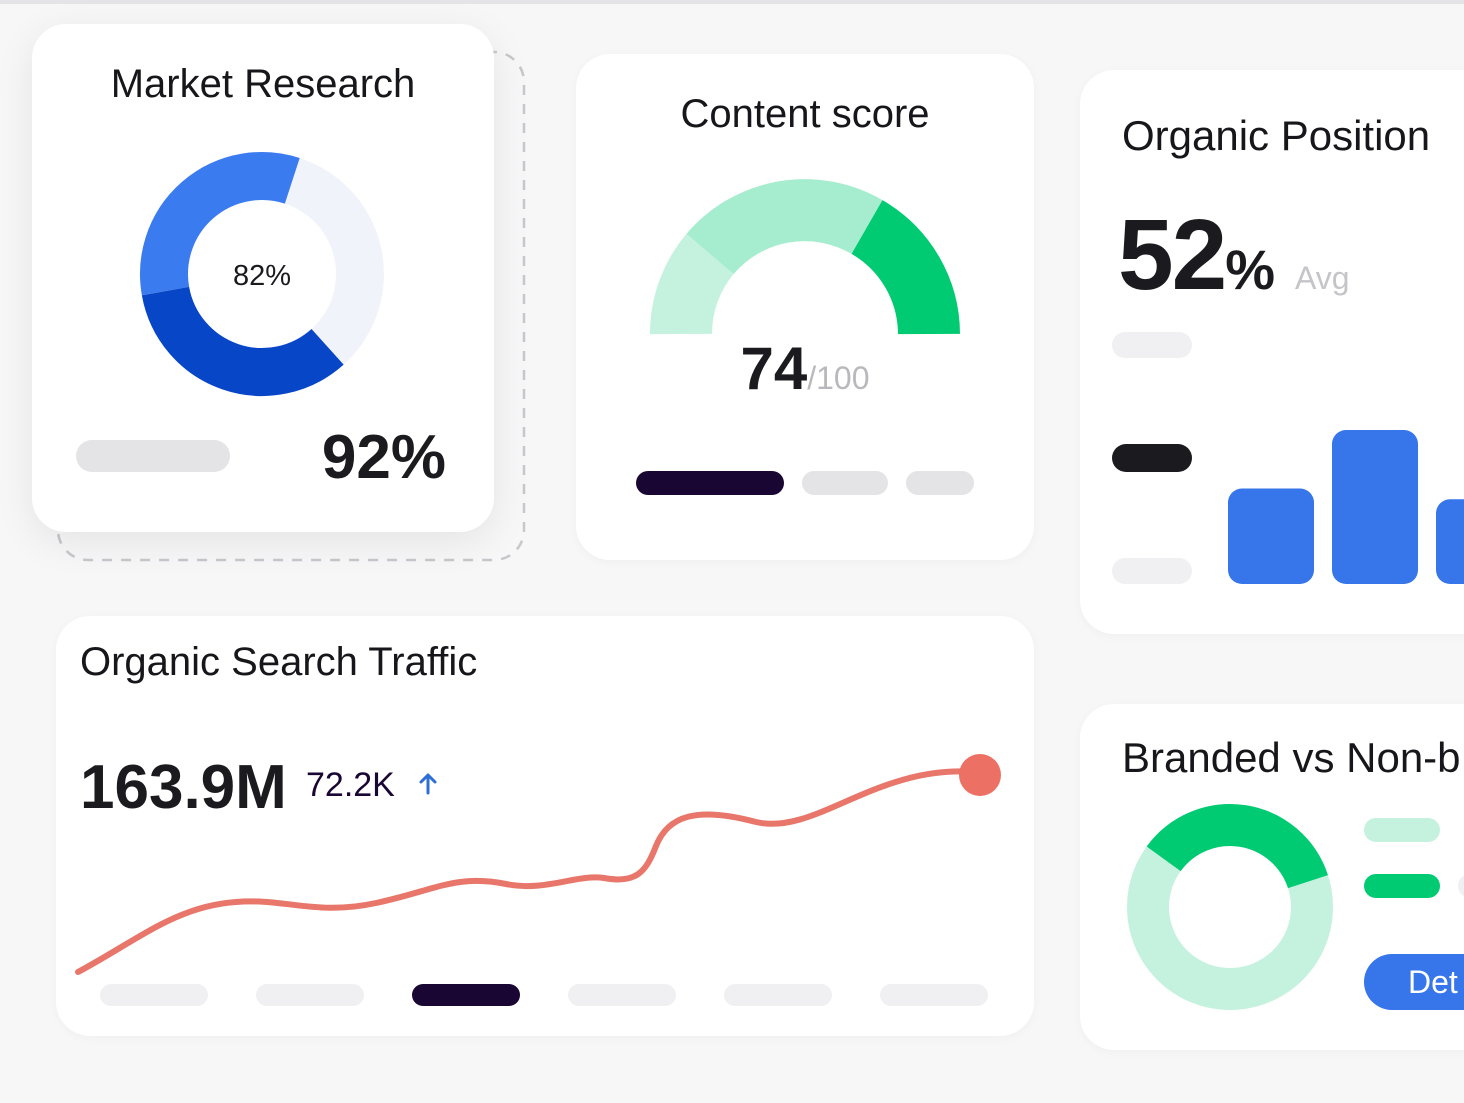 Image resolution: width=1464 pixels, height=1103 pixels. I want to click on content-score-gauge, so click(804, 257).